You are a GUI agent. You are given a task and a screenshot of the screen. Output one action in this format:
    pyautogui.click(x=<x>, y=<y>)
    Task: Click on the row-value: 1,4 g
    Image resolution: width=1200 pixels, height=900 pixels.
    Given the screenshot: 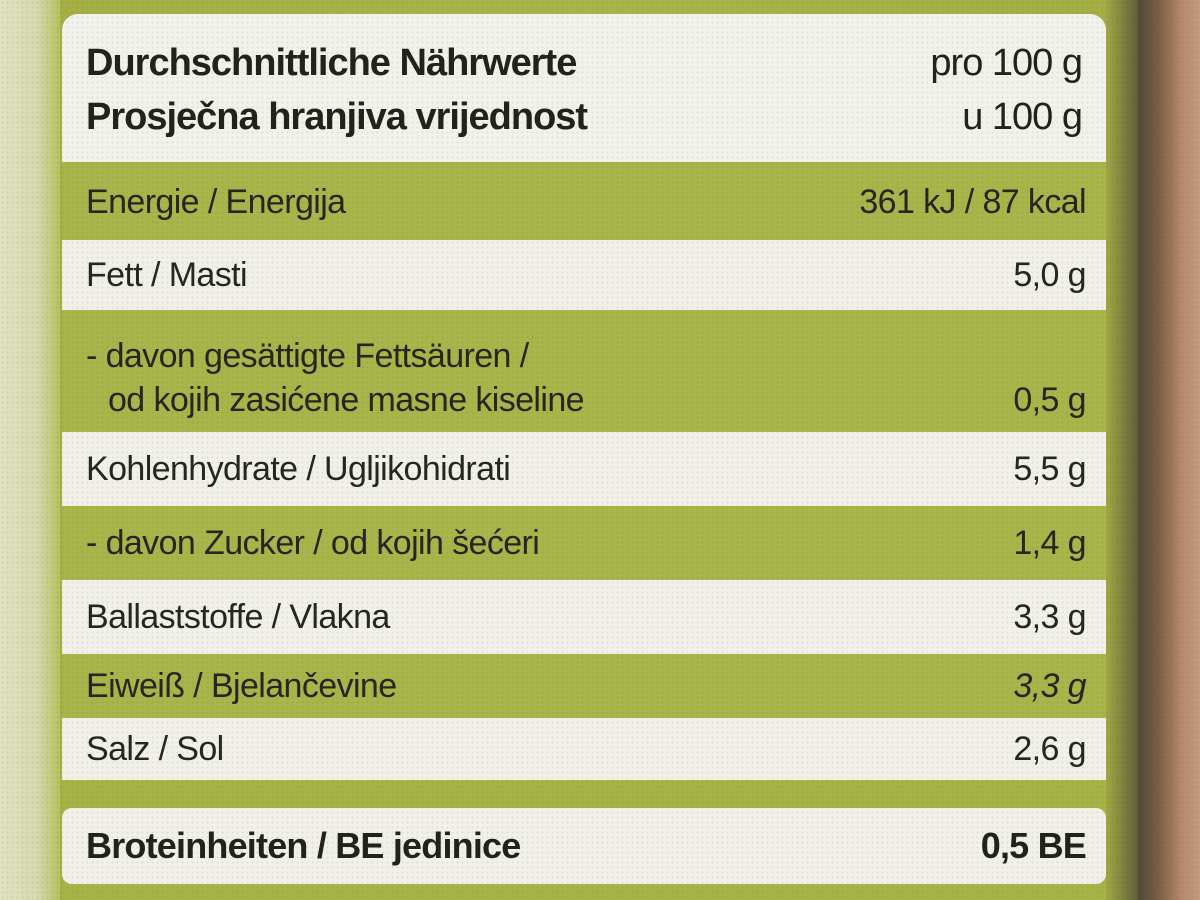 What is the action you would take?
    pyautogui.click(x=1049, y=542)
    